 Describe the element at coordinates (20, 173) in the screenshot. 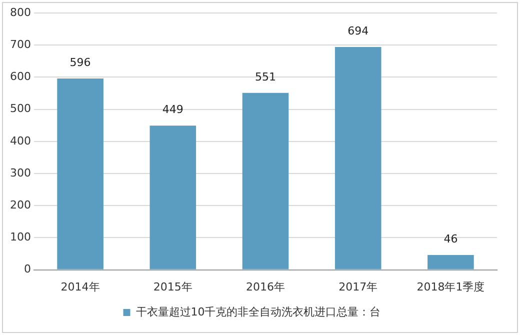

I see `y-tick-label: 300` at that location.